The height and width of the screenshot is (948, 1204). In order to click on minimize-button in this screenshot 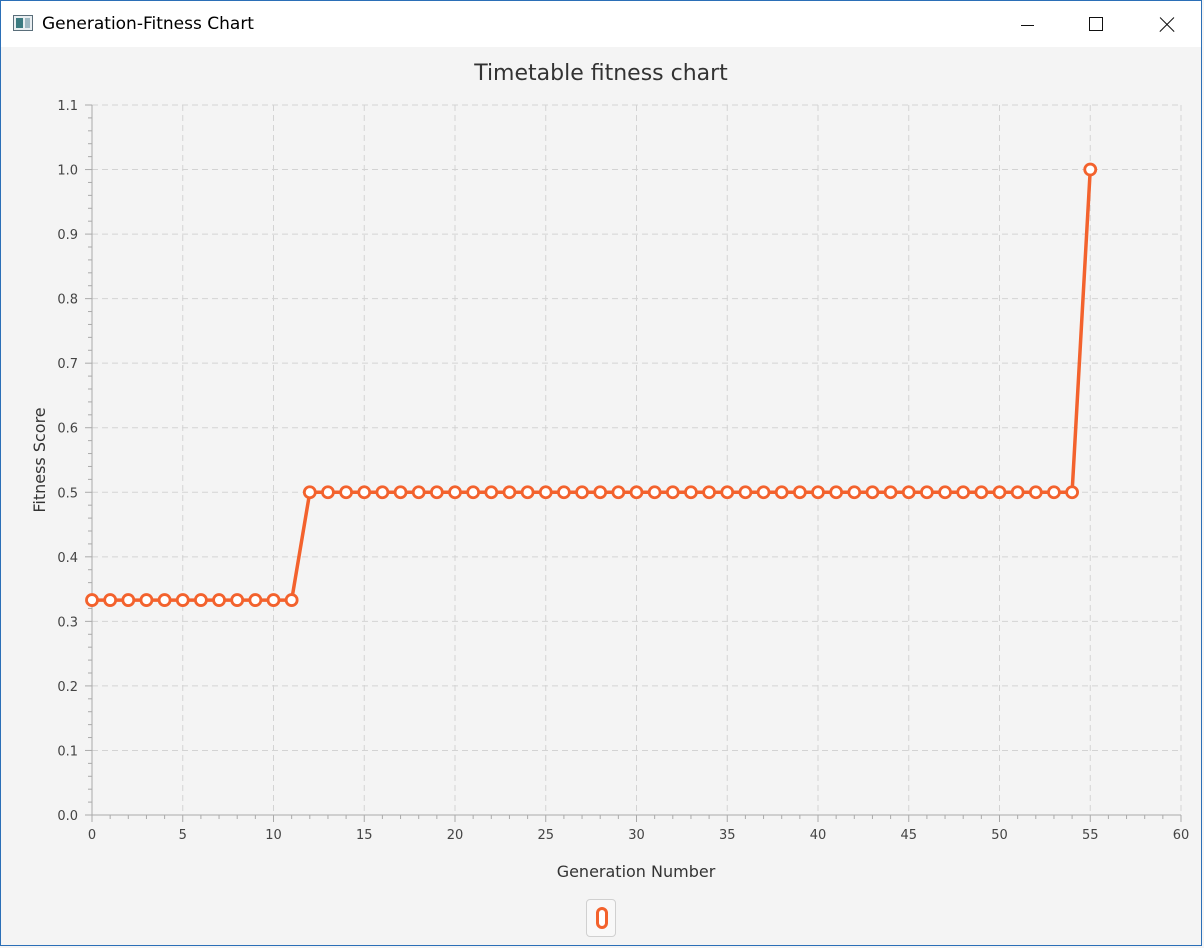, I will do `click(1026, 24)`.